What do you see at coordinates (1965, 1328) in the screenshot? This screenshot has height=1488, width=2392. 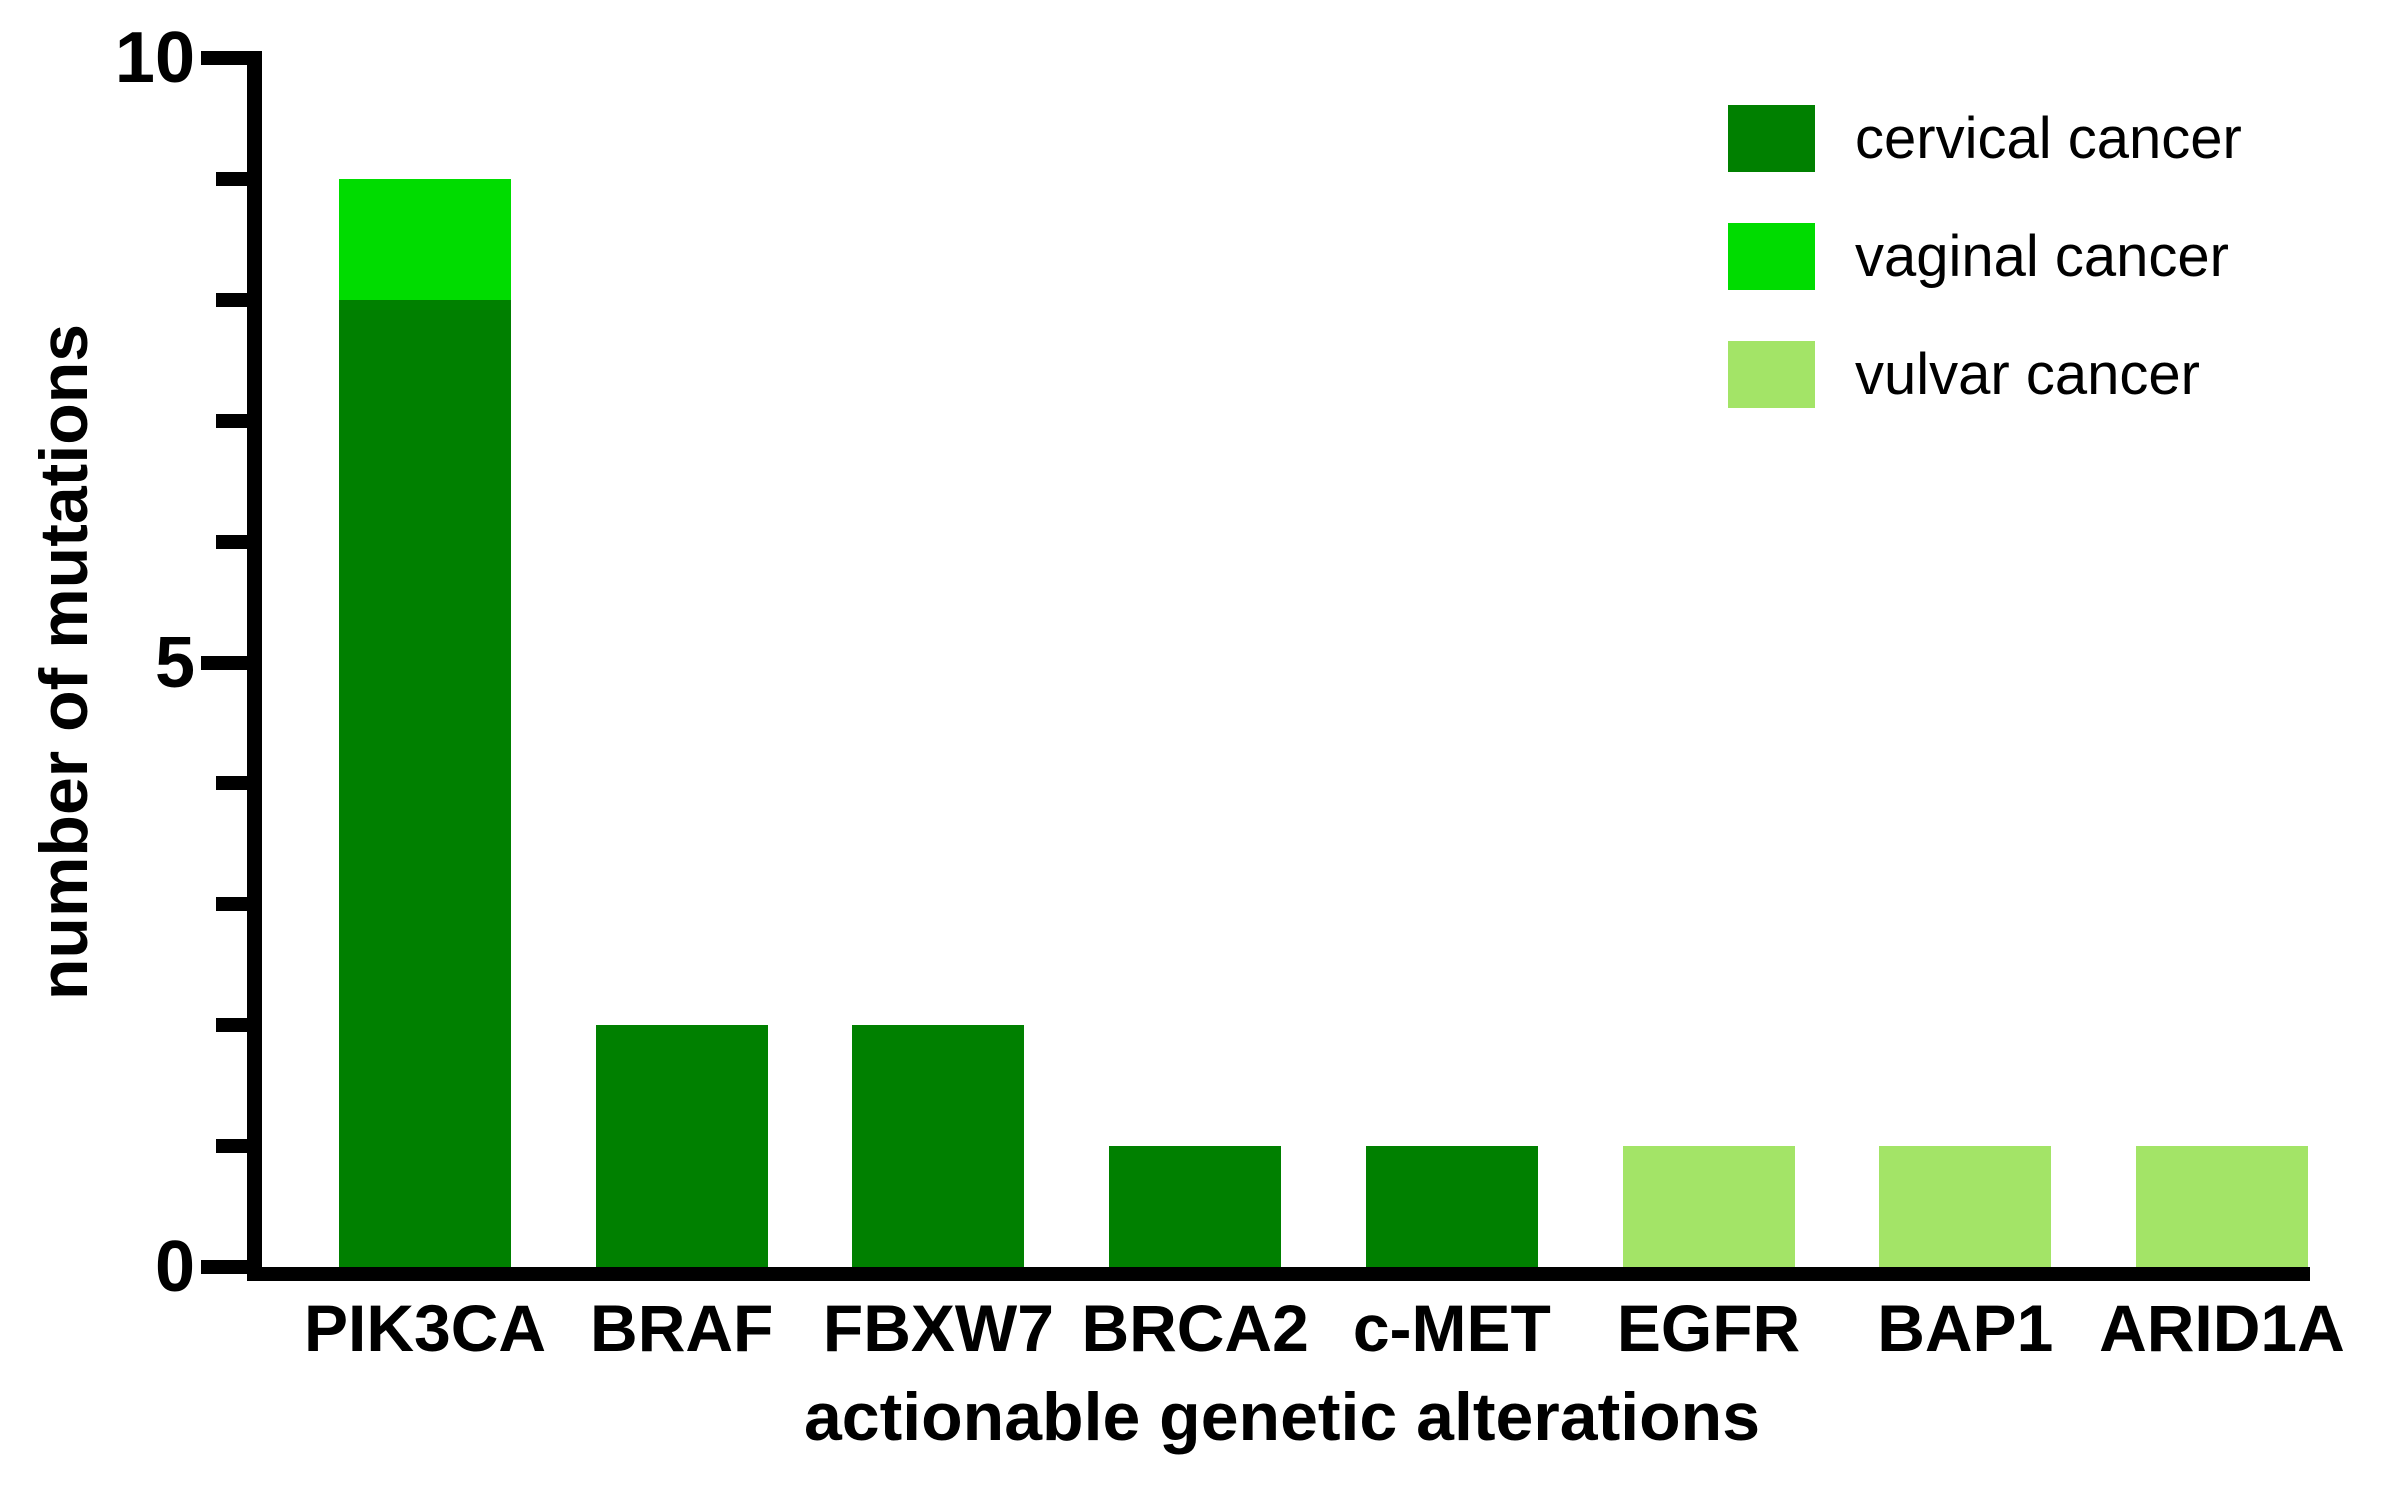 I see `x-axis-category-label: BAP1` at bounding box center [1965, 1328].